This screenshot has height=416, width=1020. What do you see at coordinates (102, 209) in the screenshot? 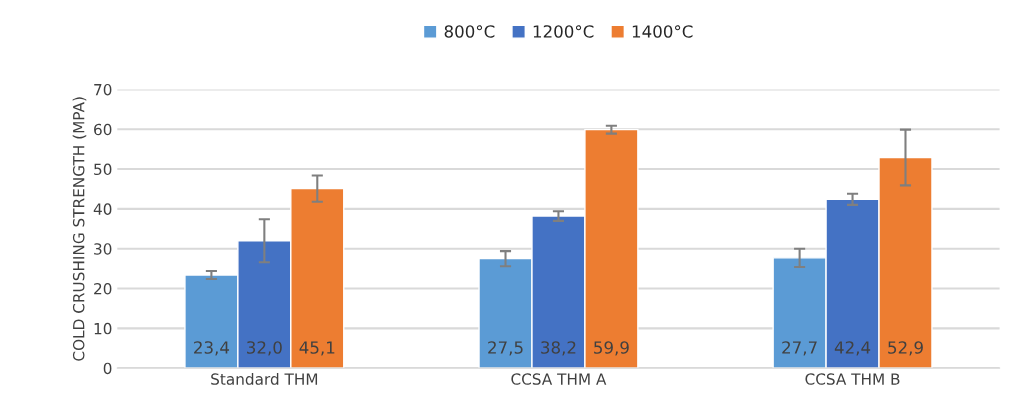
I see `y-tick-label: 40` at bounding box center [102, 209].